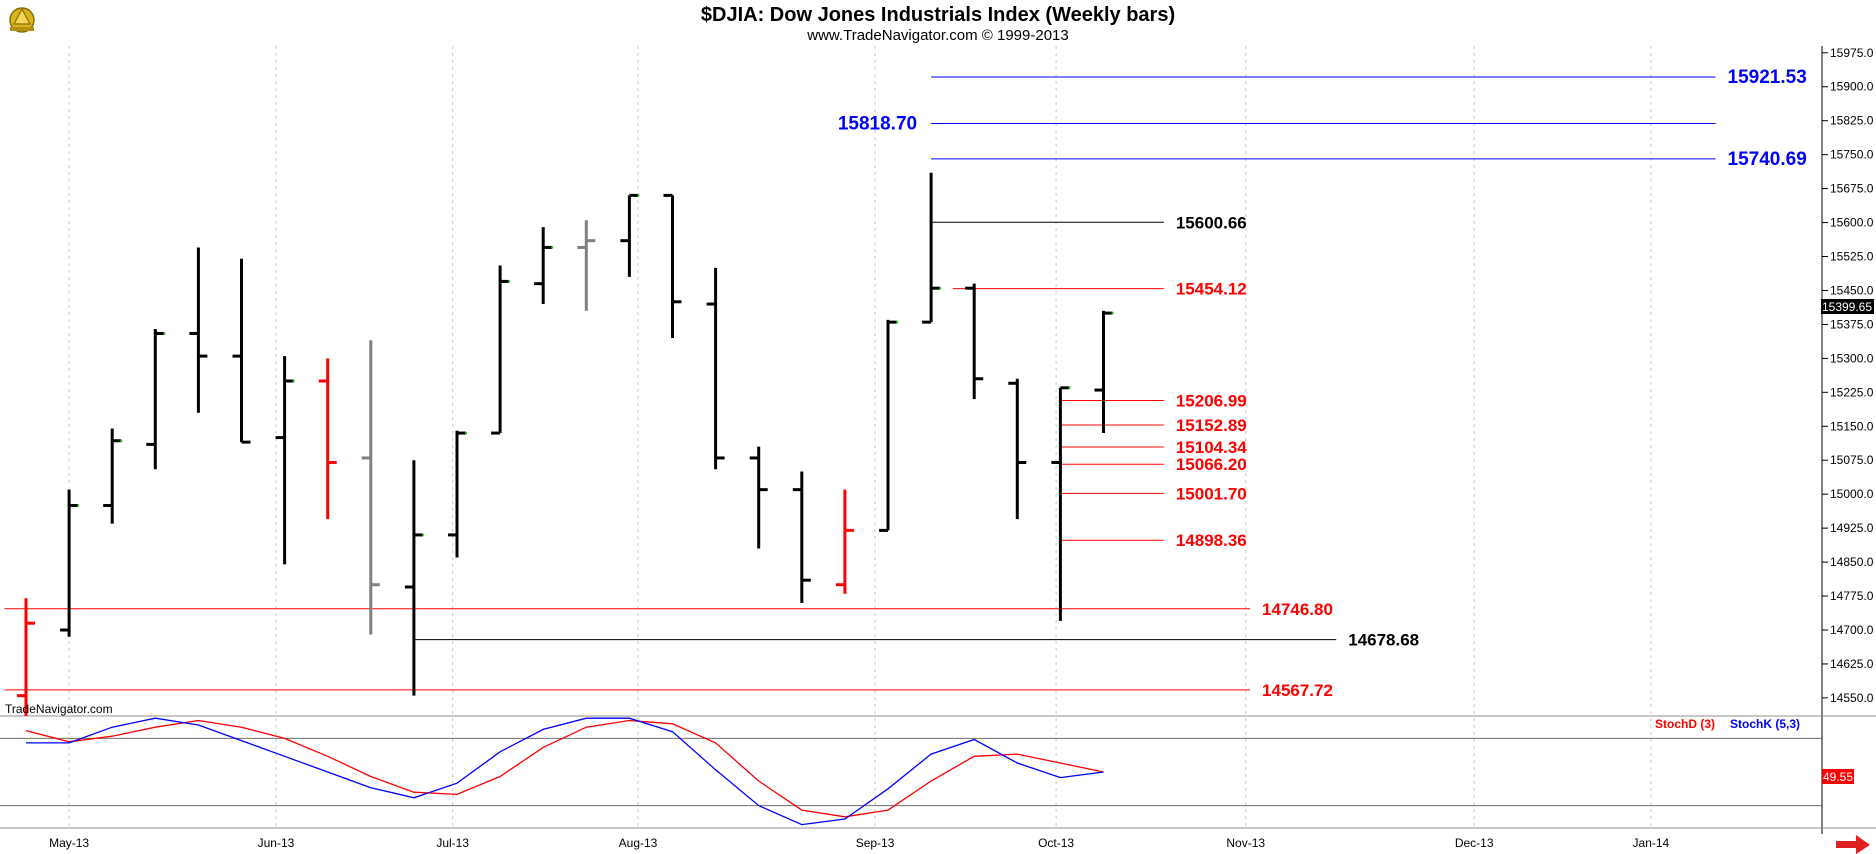 This screenshot has height=854, width=1876. Describe the element at coordinates (1852, 290) in the screenshot. I see `y-tick-label: 15450.0` at that location.